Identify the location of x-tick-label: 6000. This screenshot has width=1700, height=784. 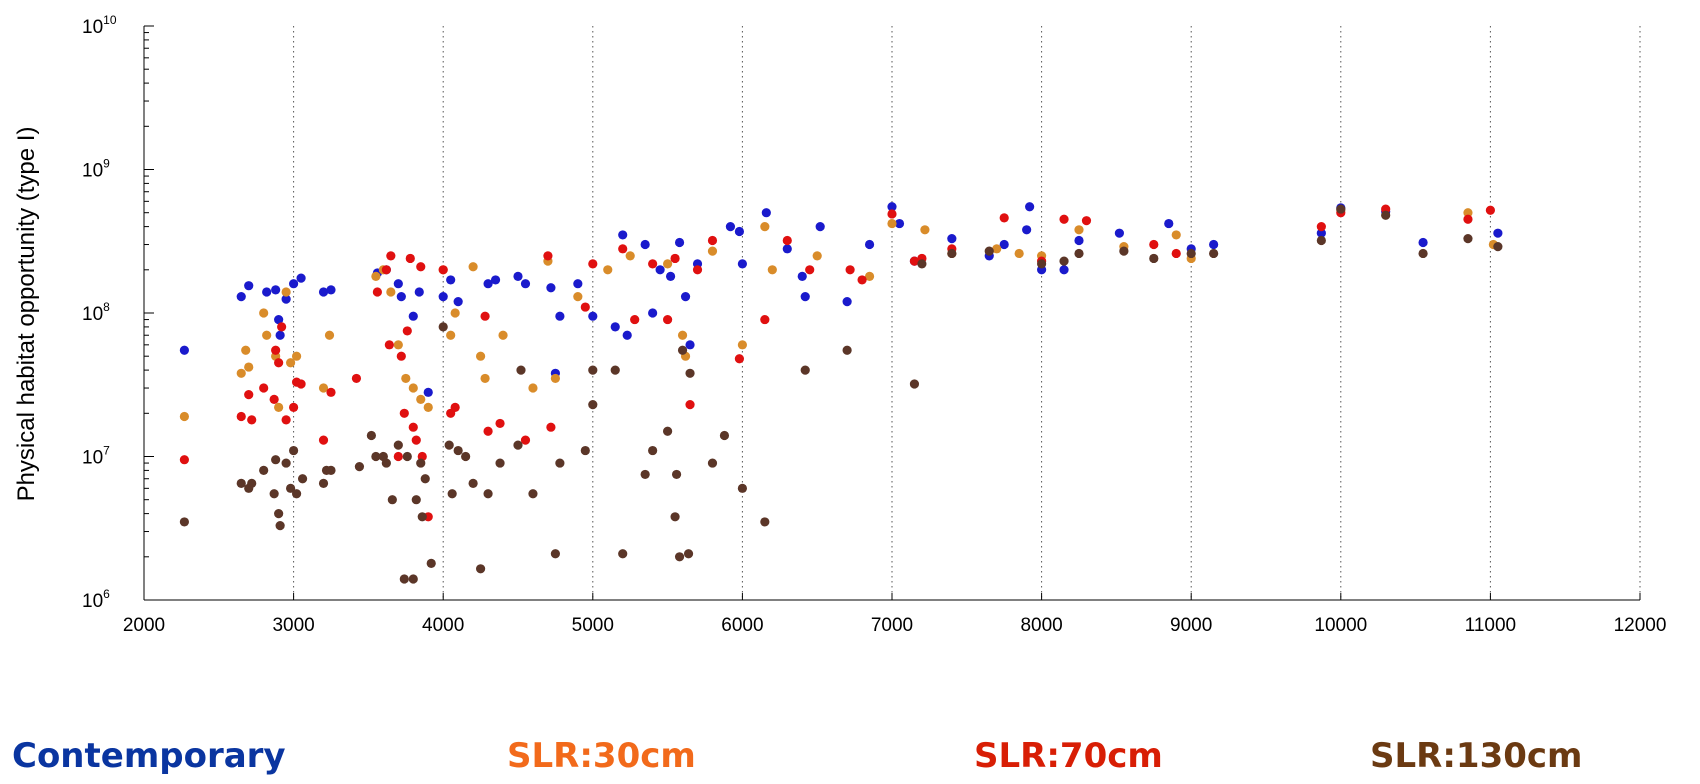
(742, 625).